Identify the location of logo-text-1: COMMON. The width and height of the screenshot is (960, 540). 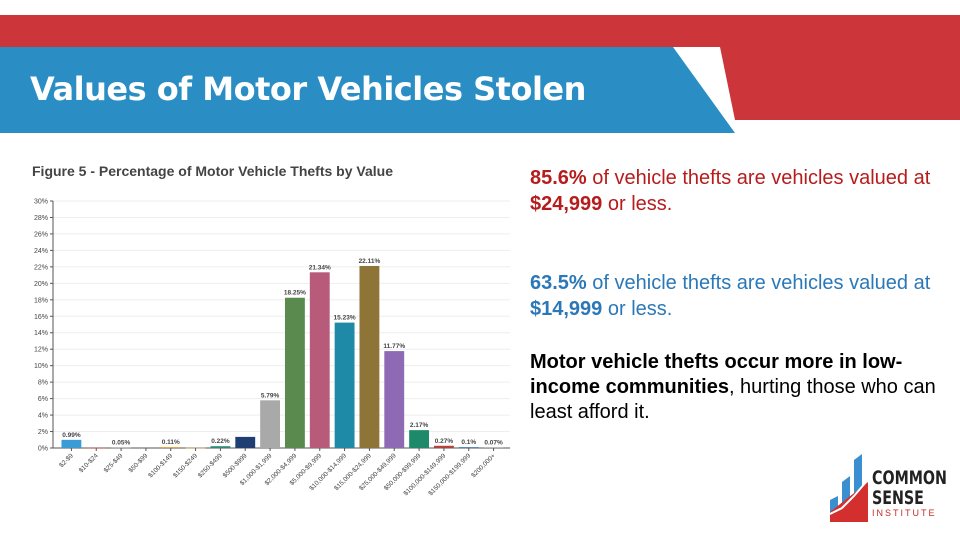
(909, 478).